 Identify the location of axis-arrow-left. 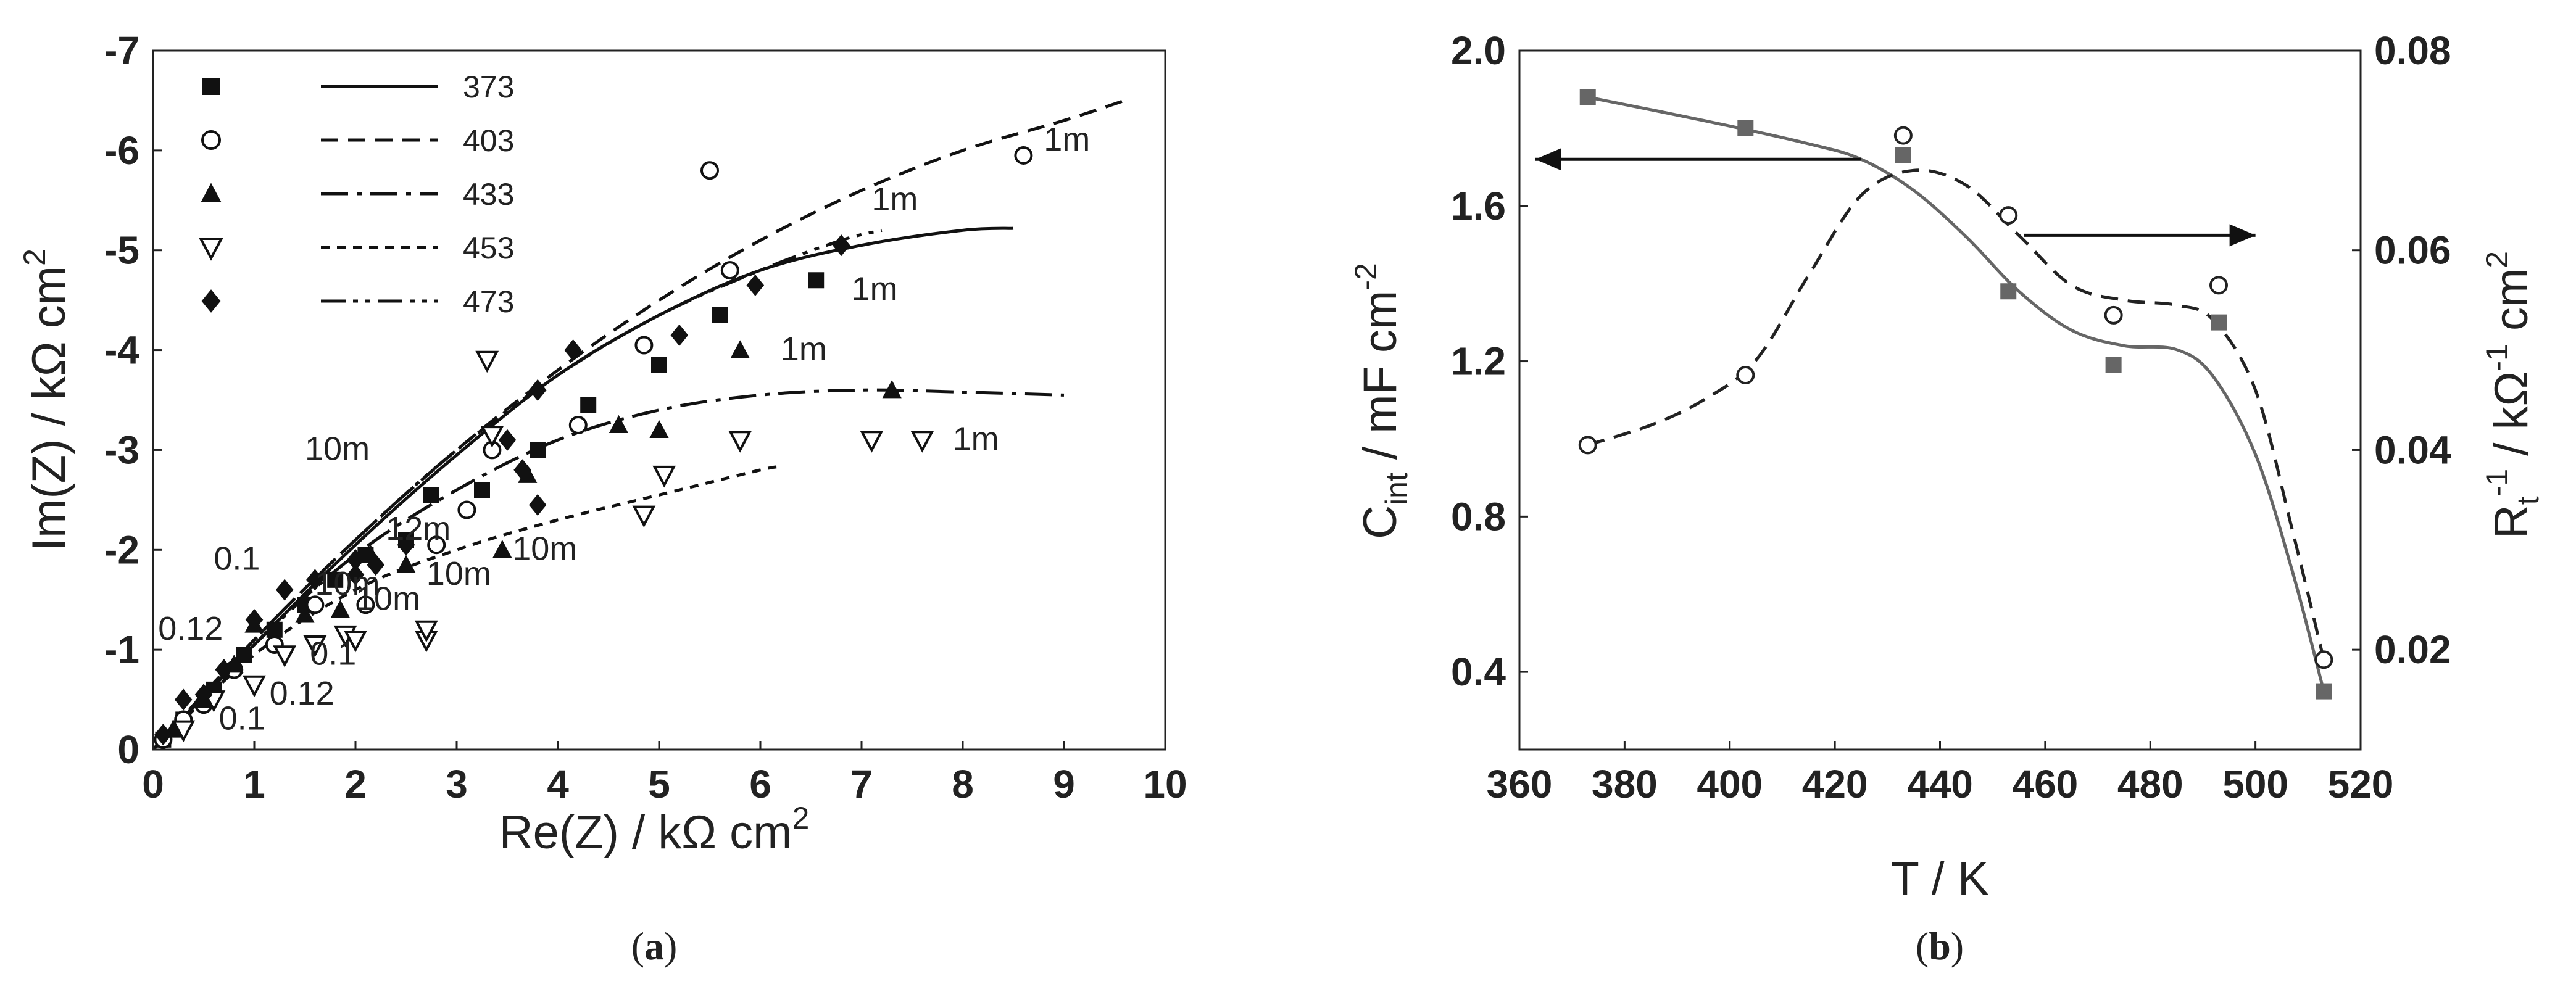
(1698, 159).